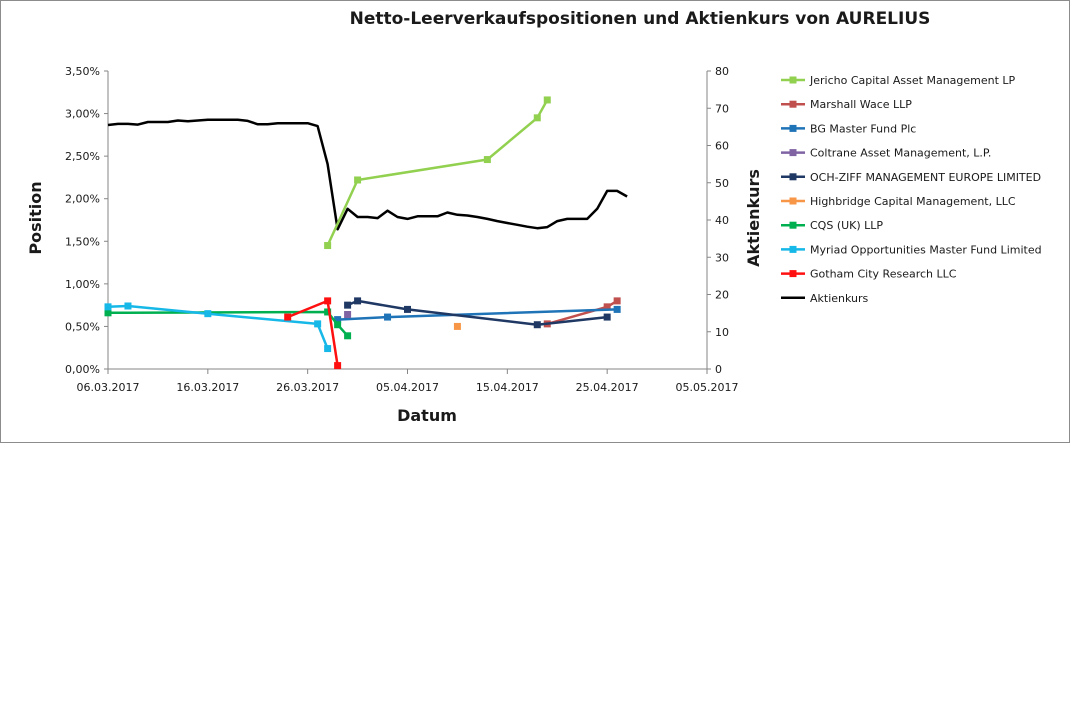 Image resolution: width=1072 pixels, height=702 pixels. Describe the element at coordinates (707, 387) in the screenshot. I see `x-tick-label: 05.05.2017` at that location.